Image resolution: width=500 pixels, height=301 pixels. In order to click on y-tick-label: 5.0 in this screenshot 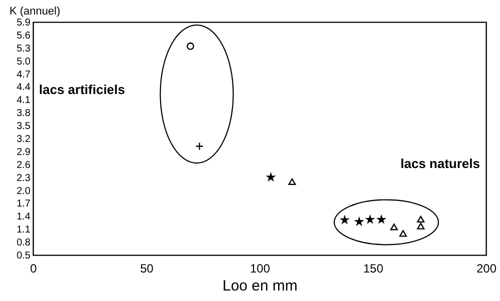, I will do `click(23, 62)`.